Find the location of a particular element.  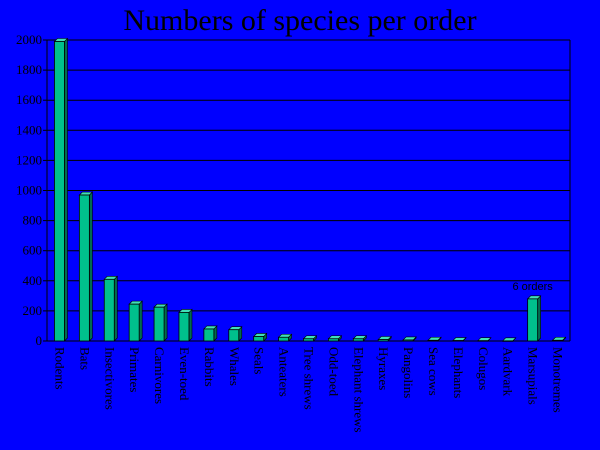

y-tick-label: 400 is located at coordinates (33, 280).